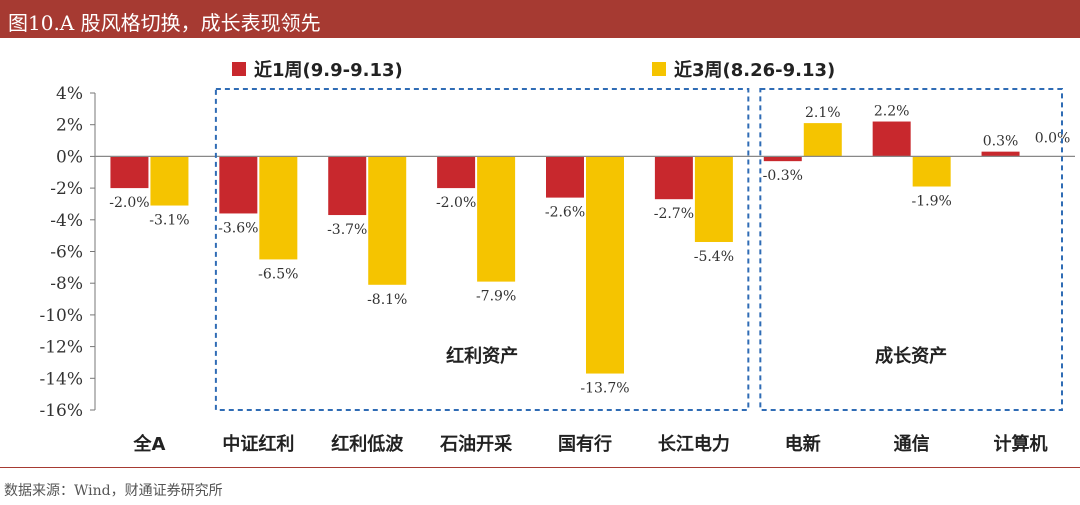  Describe the element at coordinates (61, 316) in the screenshot. I see `y-tick-label: -10%` at that location.